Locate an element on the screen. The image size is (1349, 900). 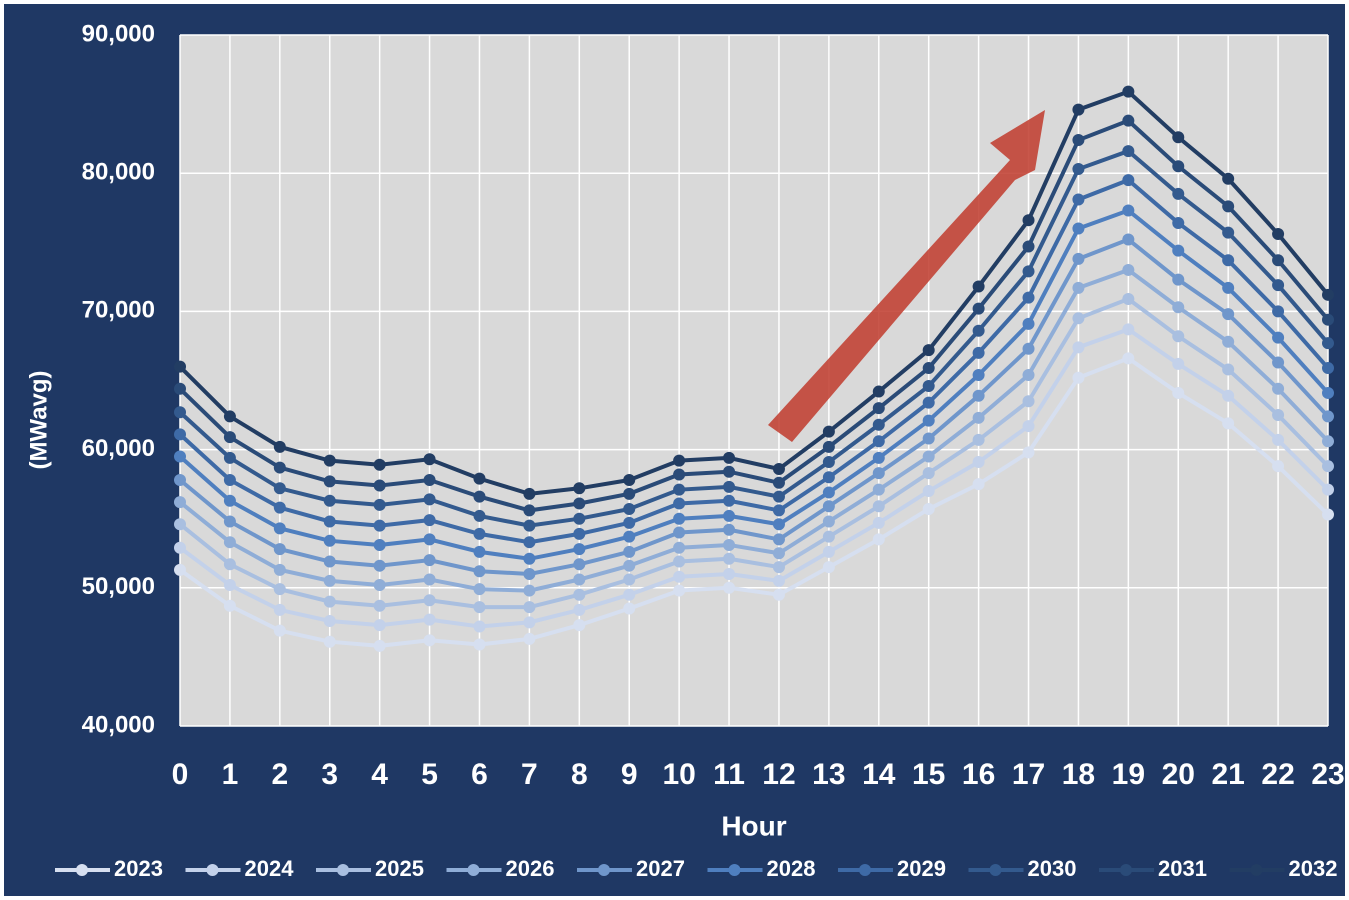
legend-label: 2023 is located at coordinates (138, 868).